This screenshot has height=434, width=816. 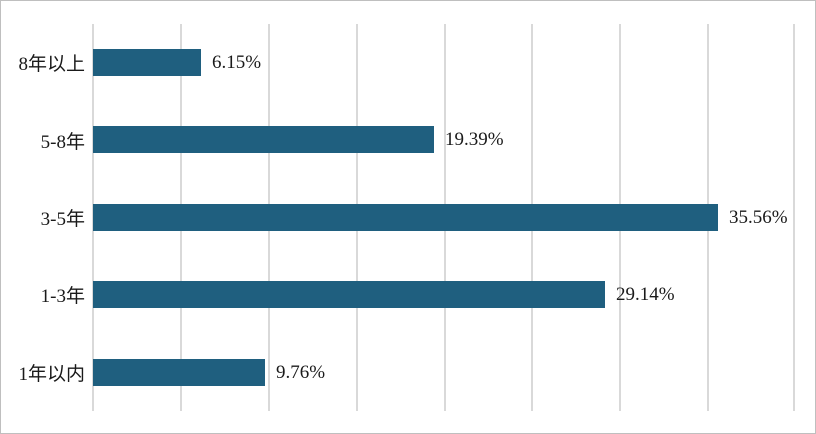 What do you see at coordinates (301, 372) in the screenshot?
I see `value-label: 9.76%` at bounding box center [301, 372].